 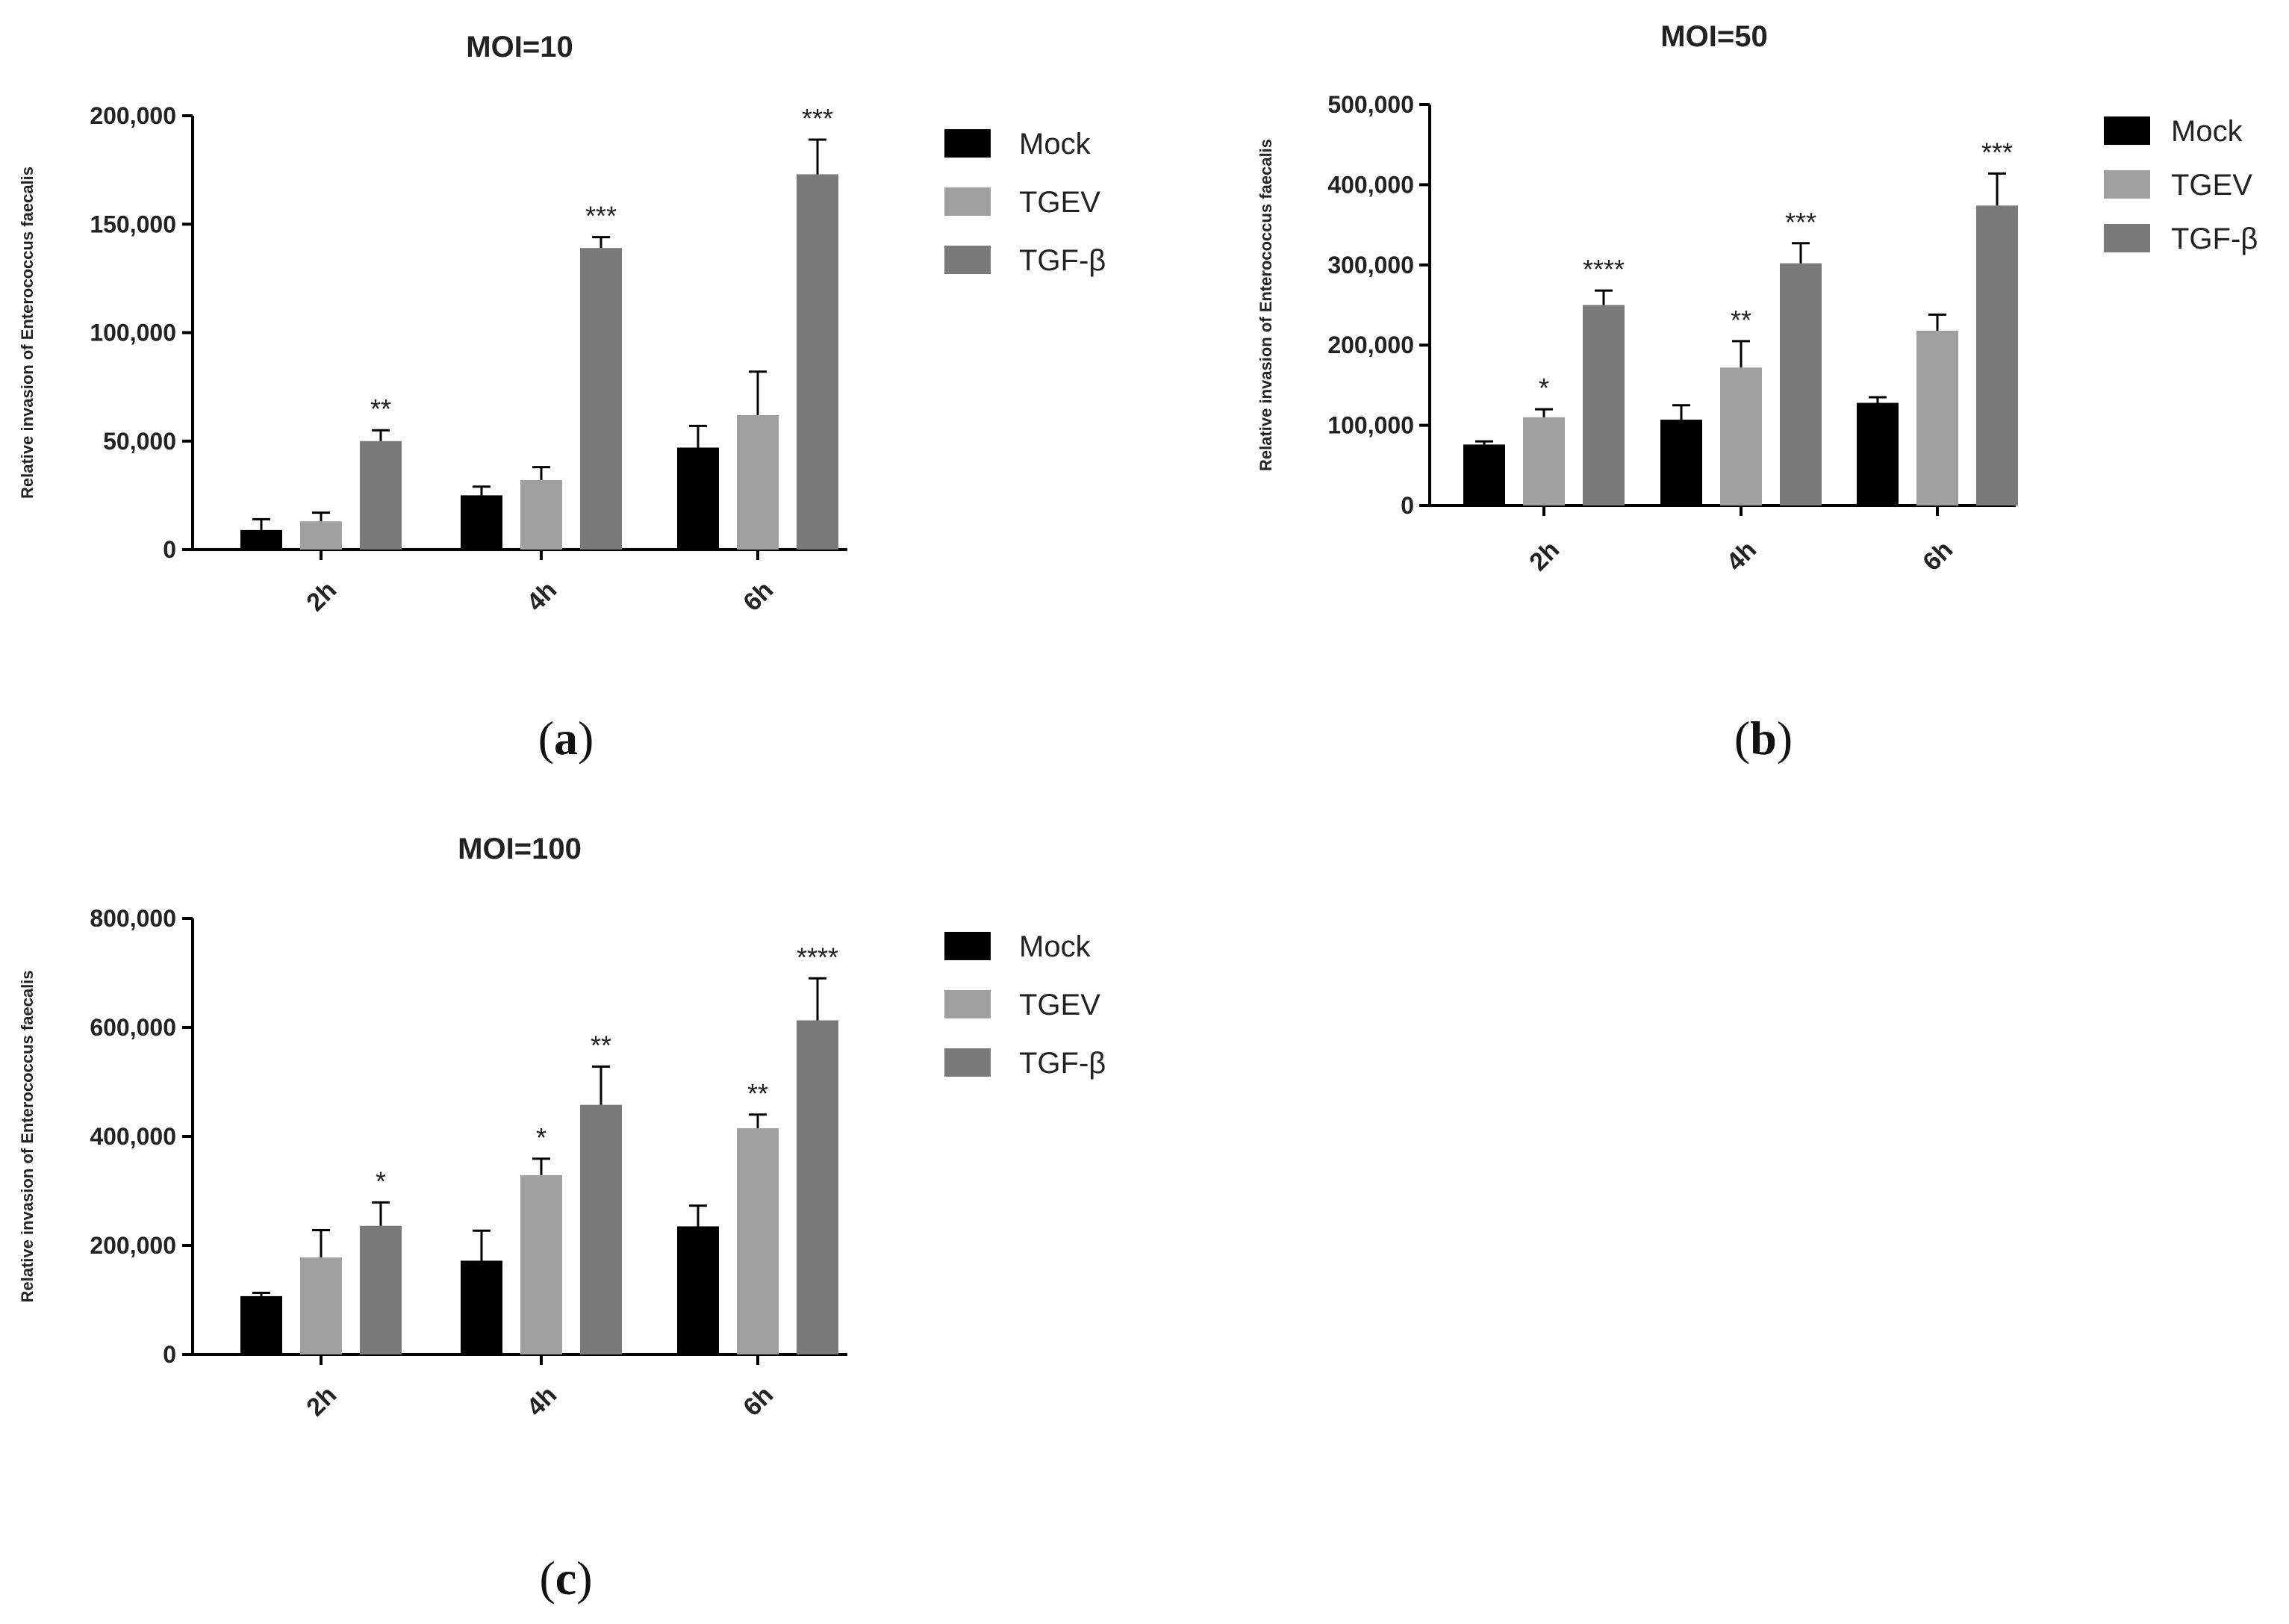 I want to click on y-tick-label: 300,000, so click(x=1370, y=265).